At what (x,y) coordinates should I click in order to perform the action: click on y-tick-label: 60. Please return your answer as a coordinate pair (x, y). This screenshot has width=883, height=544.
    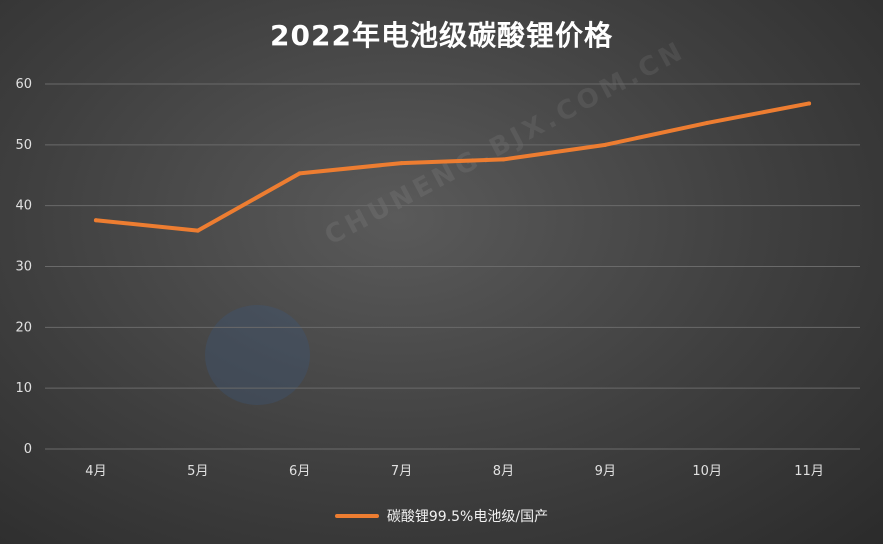
    Looking at the image, I should click on (23, 84).